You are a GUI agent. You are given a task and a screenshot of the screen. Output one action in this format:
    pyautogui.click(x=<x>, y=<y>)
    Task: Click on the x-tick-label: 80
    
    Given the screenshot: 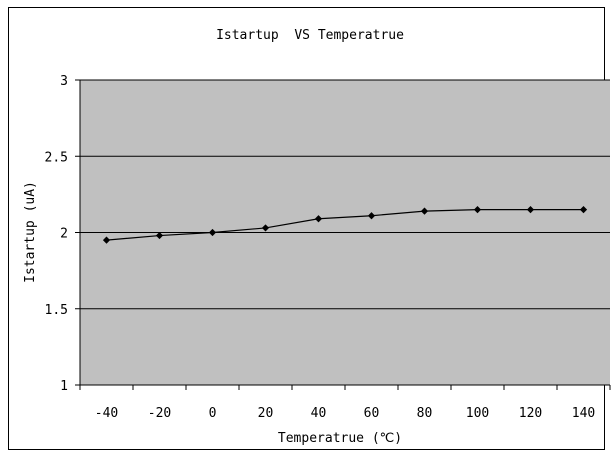 What is the action you would take?
    pyautogui.click(x=425, y=413)
    